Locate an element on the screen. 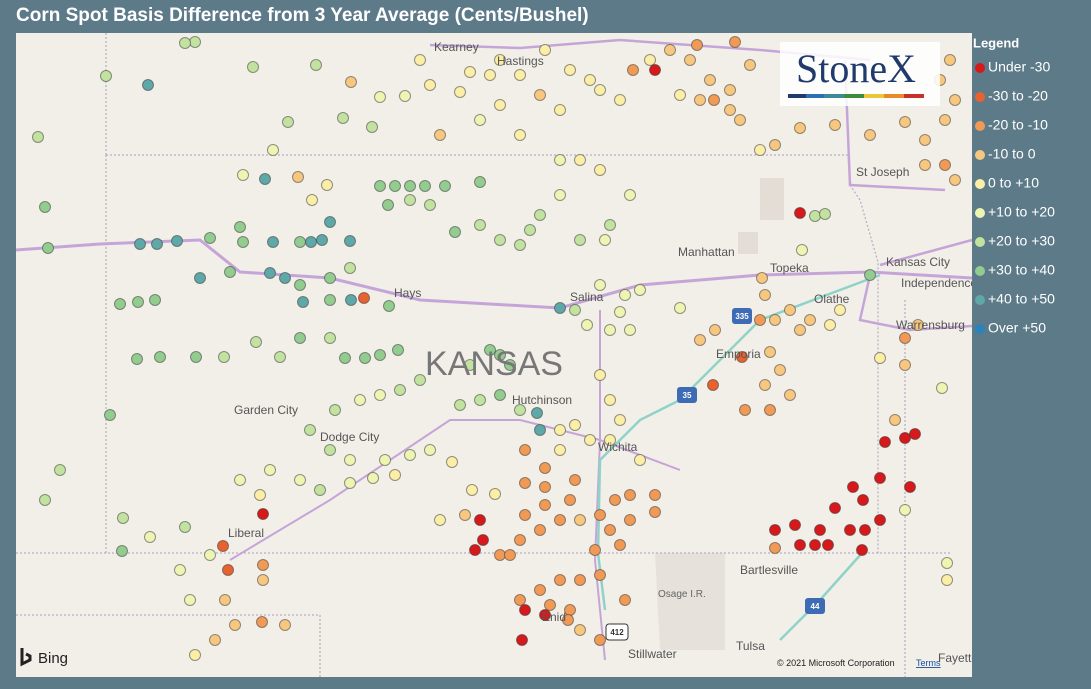 The image size is (1091, 689). legend-label: -20 to -10 is located at coordinates (1018, 125).